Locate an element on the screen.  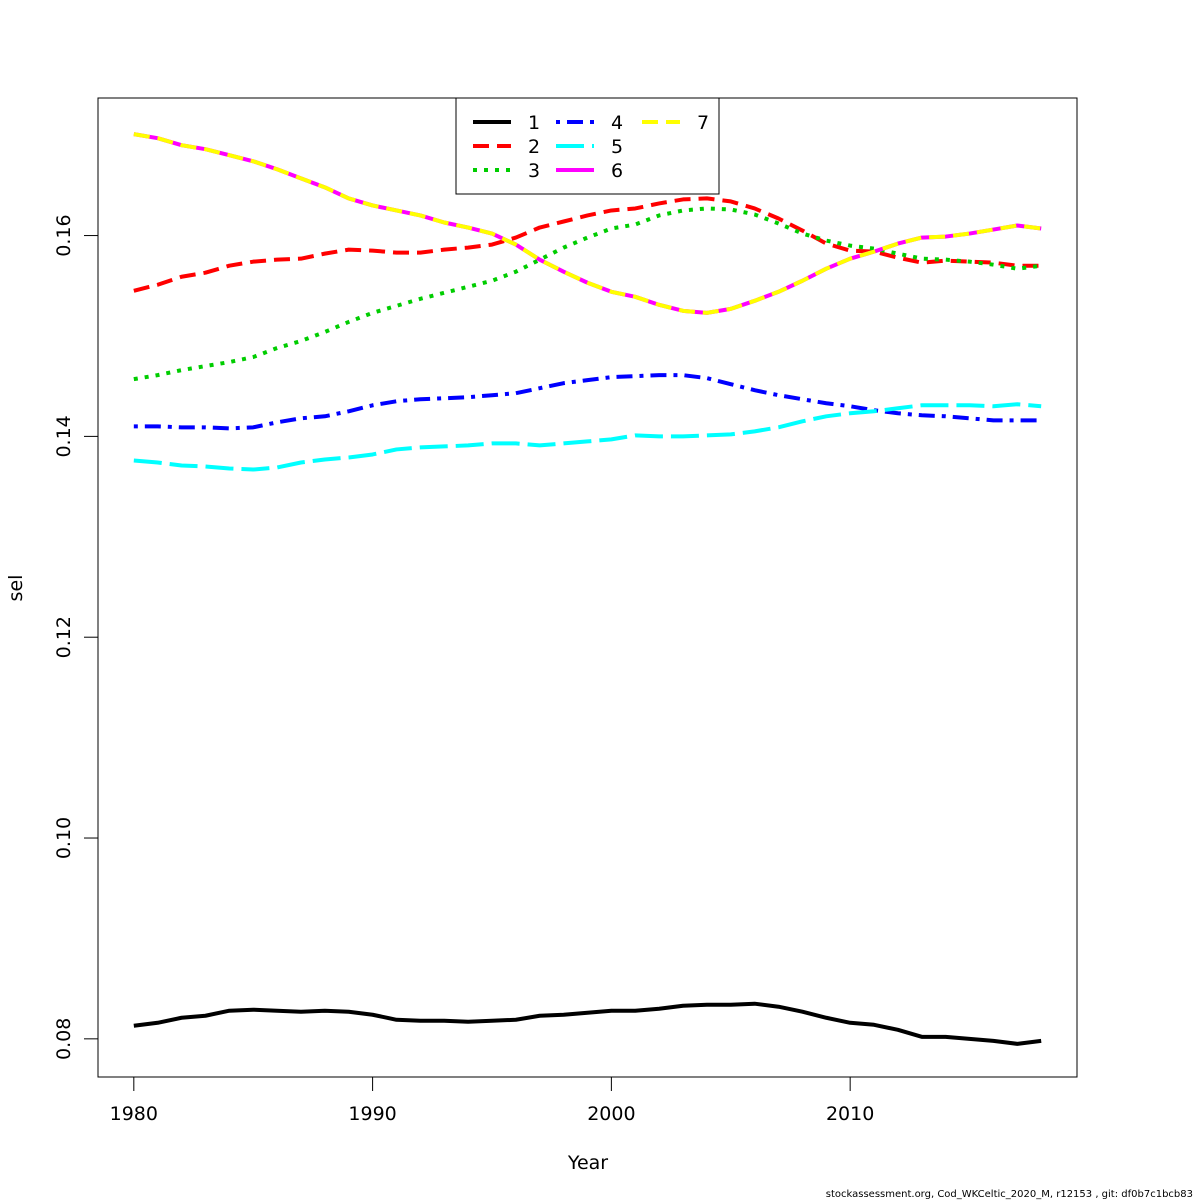
y-axis: 0.08 0.10 0.12 0.14 0.16 is located at coordinates (76, 637).